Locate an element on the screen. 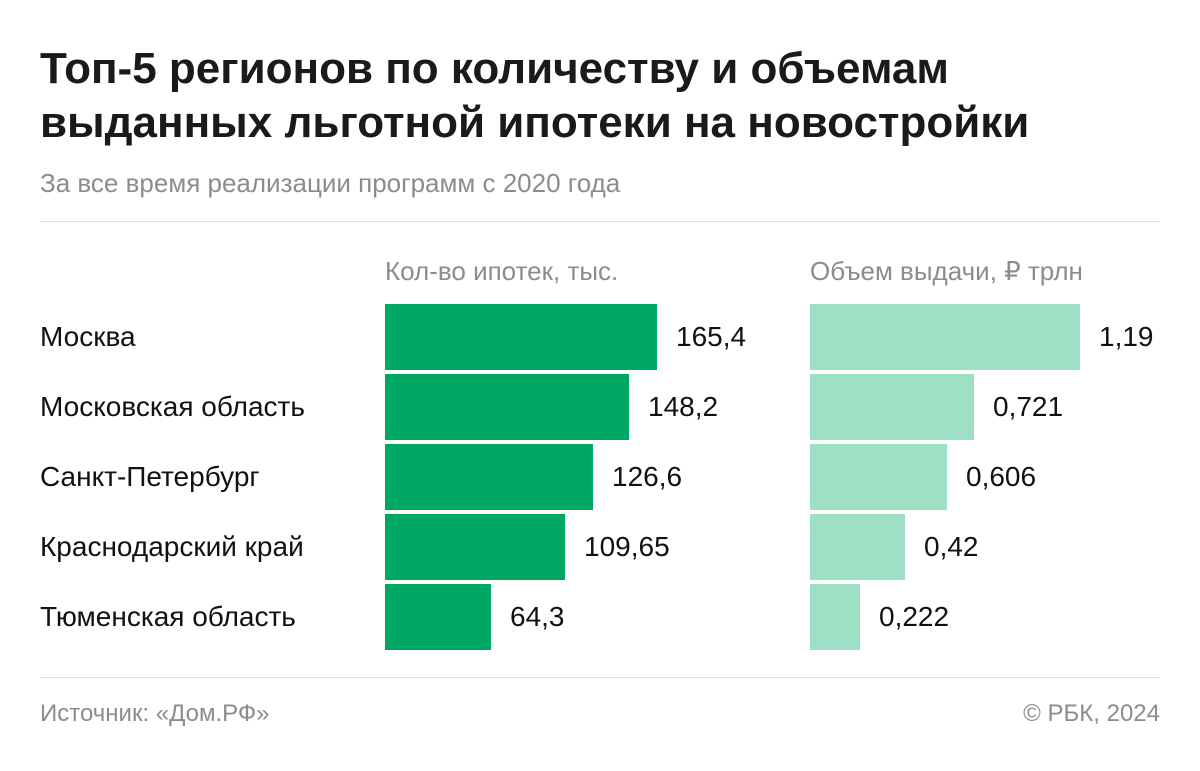 The height and width of the screenshot is (771, 1200). volume-value-label: 1,19 is located at coordinates (1126, 336).